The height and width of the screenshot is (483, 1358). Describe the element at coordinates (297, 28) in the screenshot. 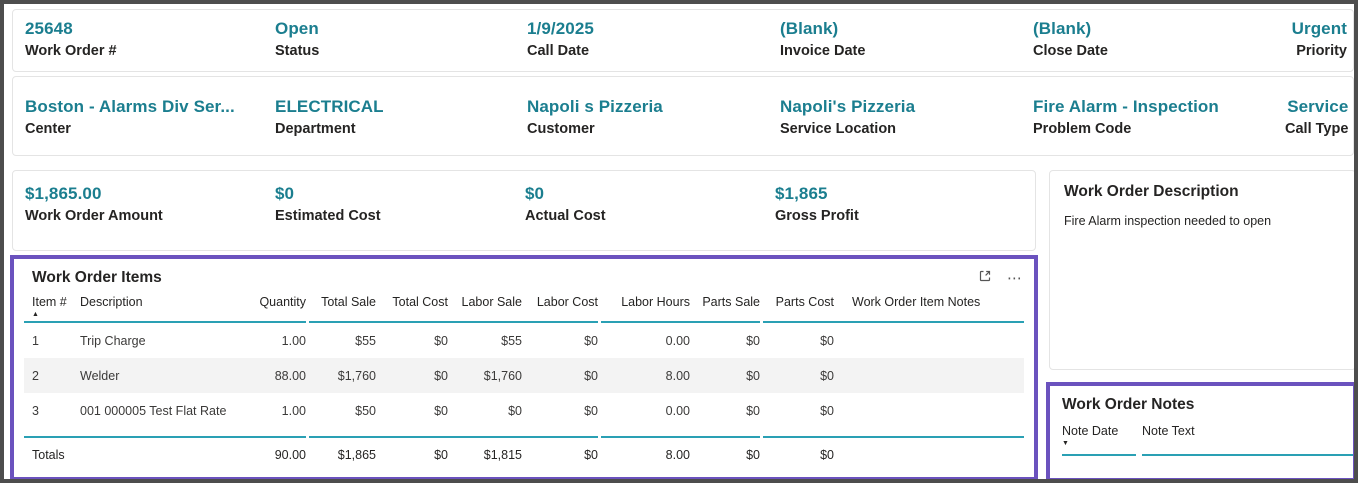

I see `kpi-value: Open` at that location.